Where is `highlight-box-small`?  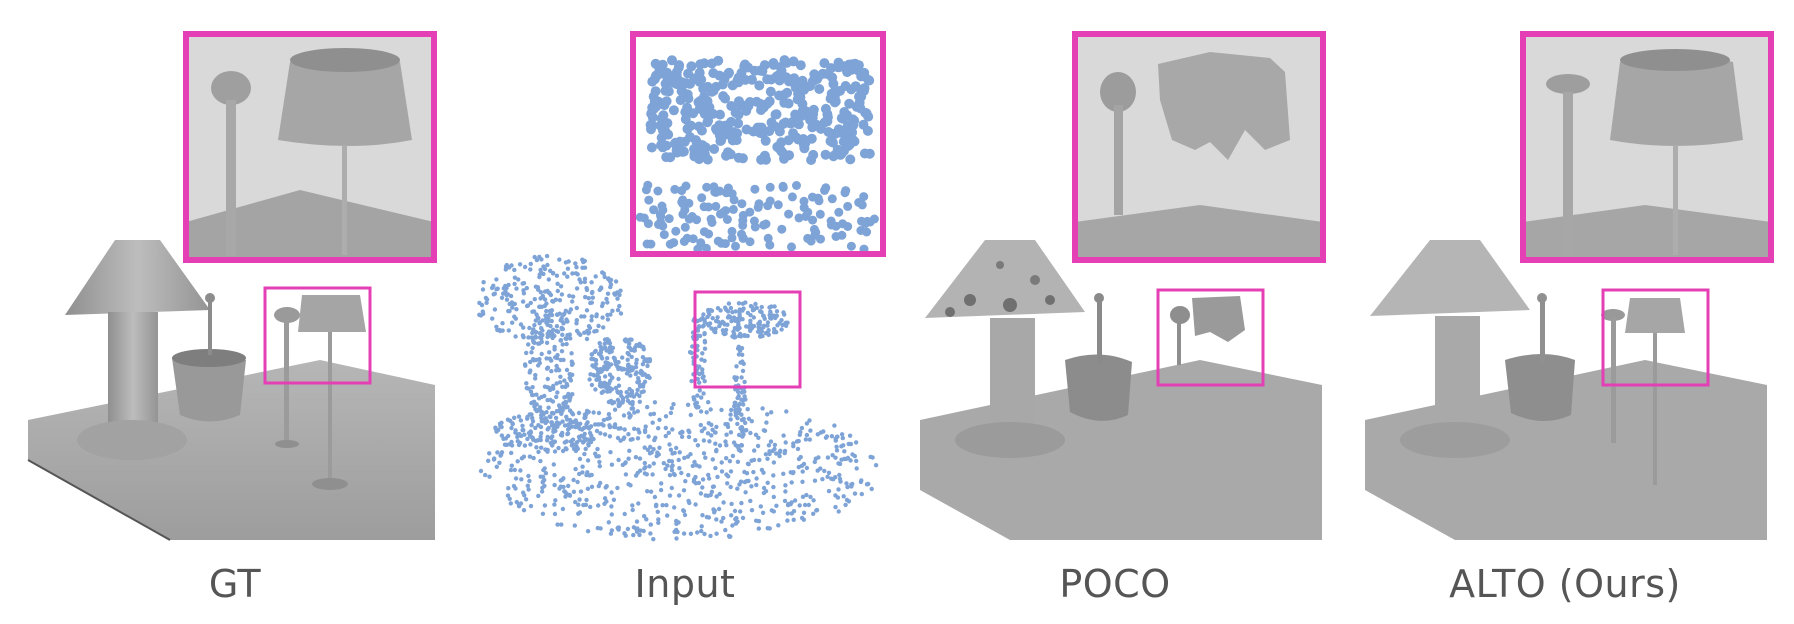 highlight-box-small is located at coordinates (747, 339).